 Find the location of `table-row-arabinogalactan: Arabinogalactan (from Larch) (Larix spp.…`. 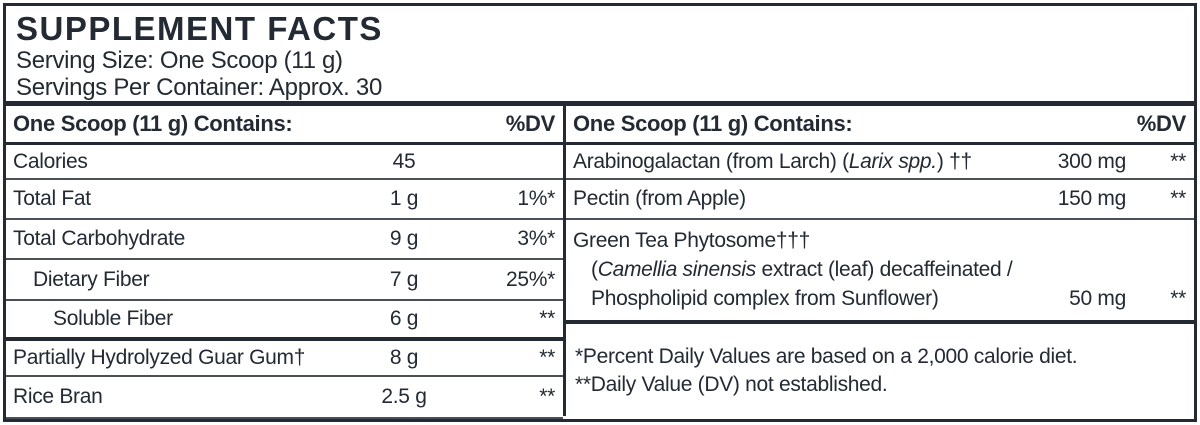

table-row-arabinogalactan: Arabinogalactan (from Larch) (Larix spp.… is located at coordinates (880, 162).